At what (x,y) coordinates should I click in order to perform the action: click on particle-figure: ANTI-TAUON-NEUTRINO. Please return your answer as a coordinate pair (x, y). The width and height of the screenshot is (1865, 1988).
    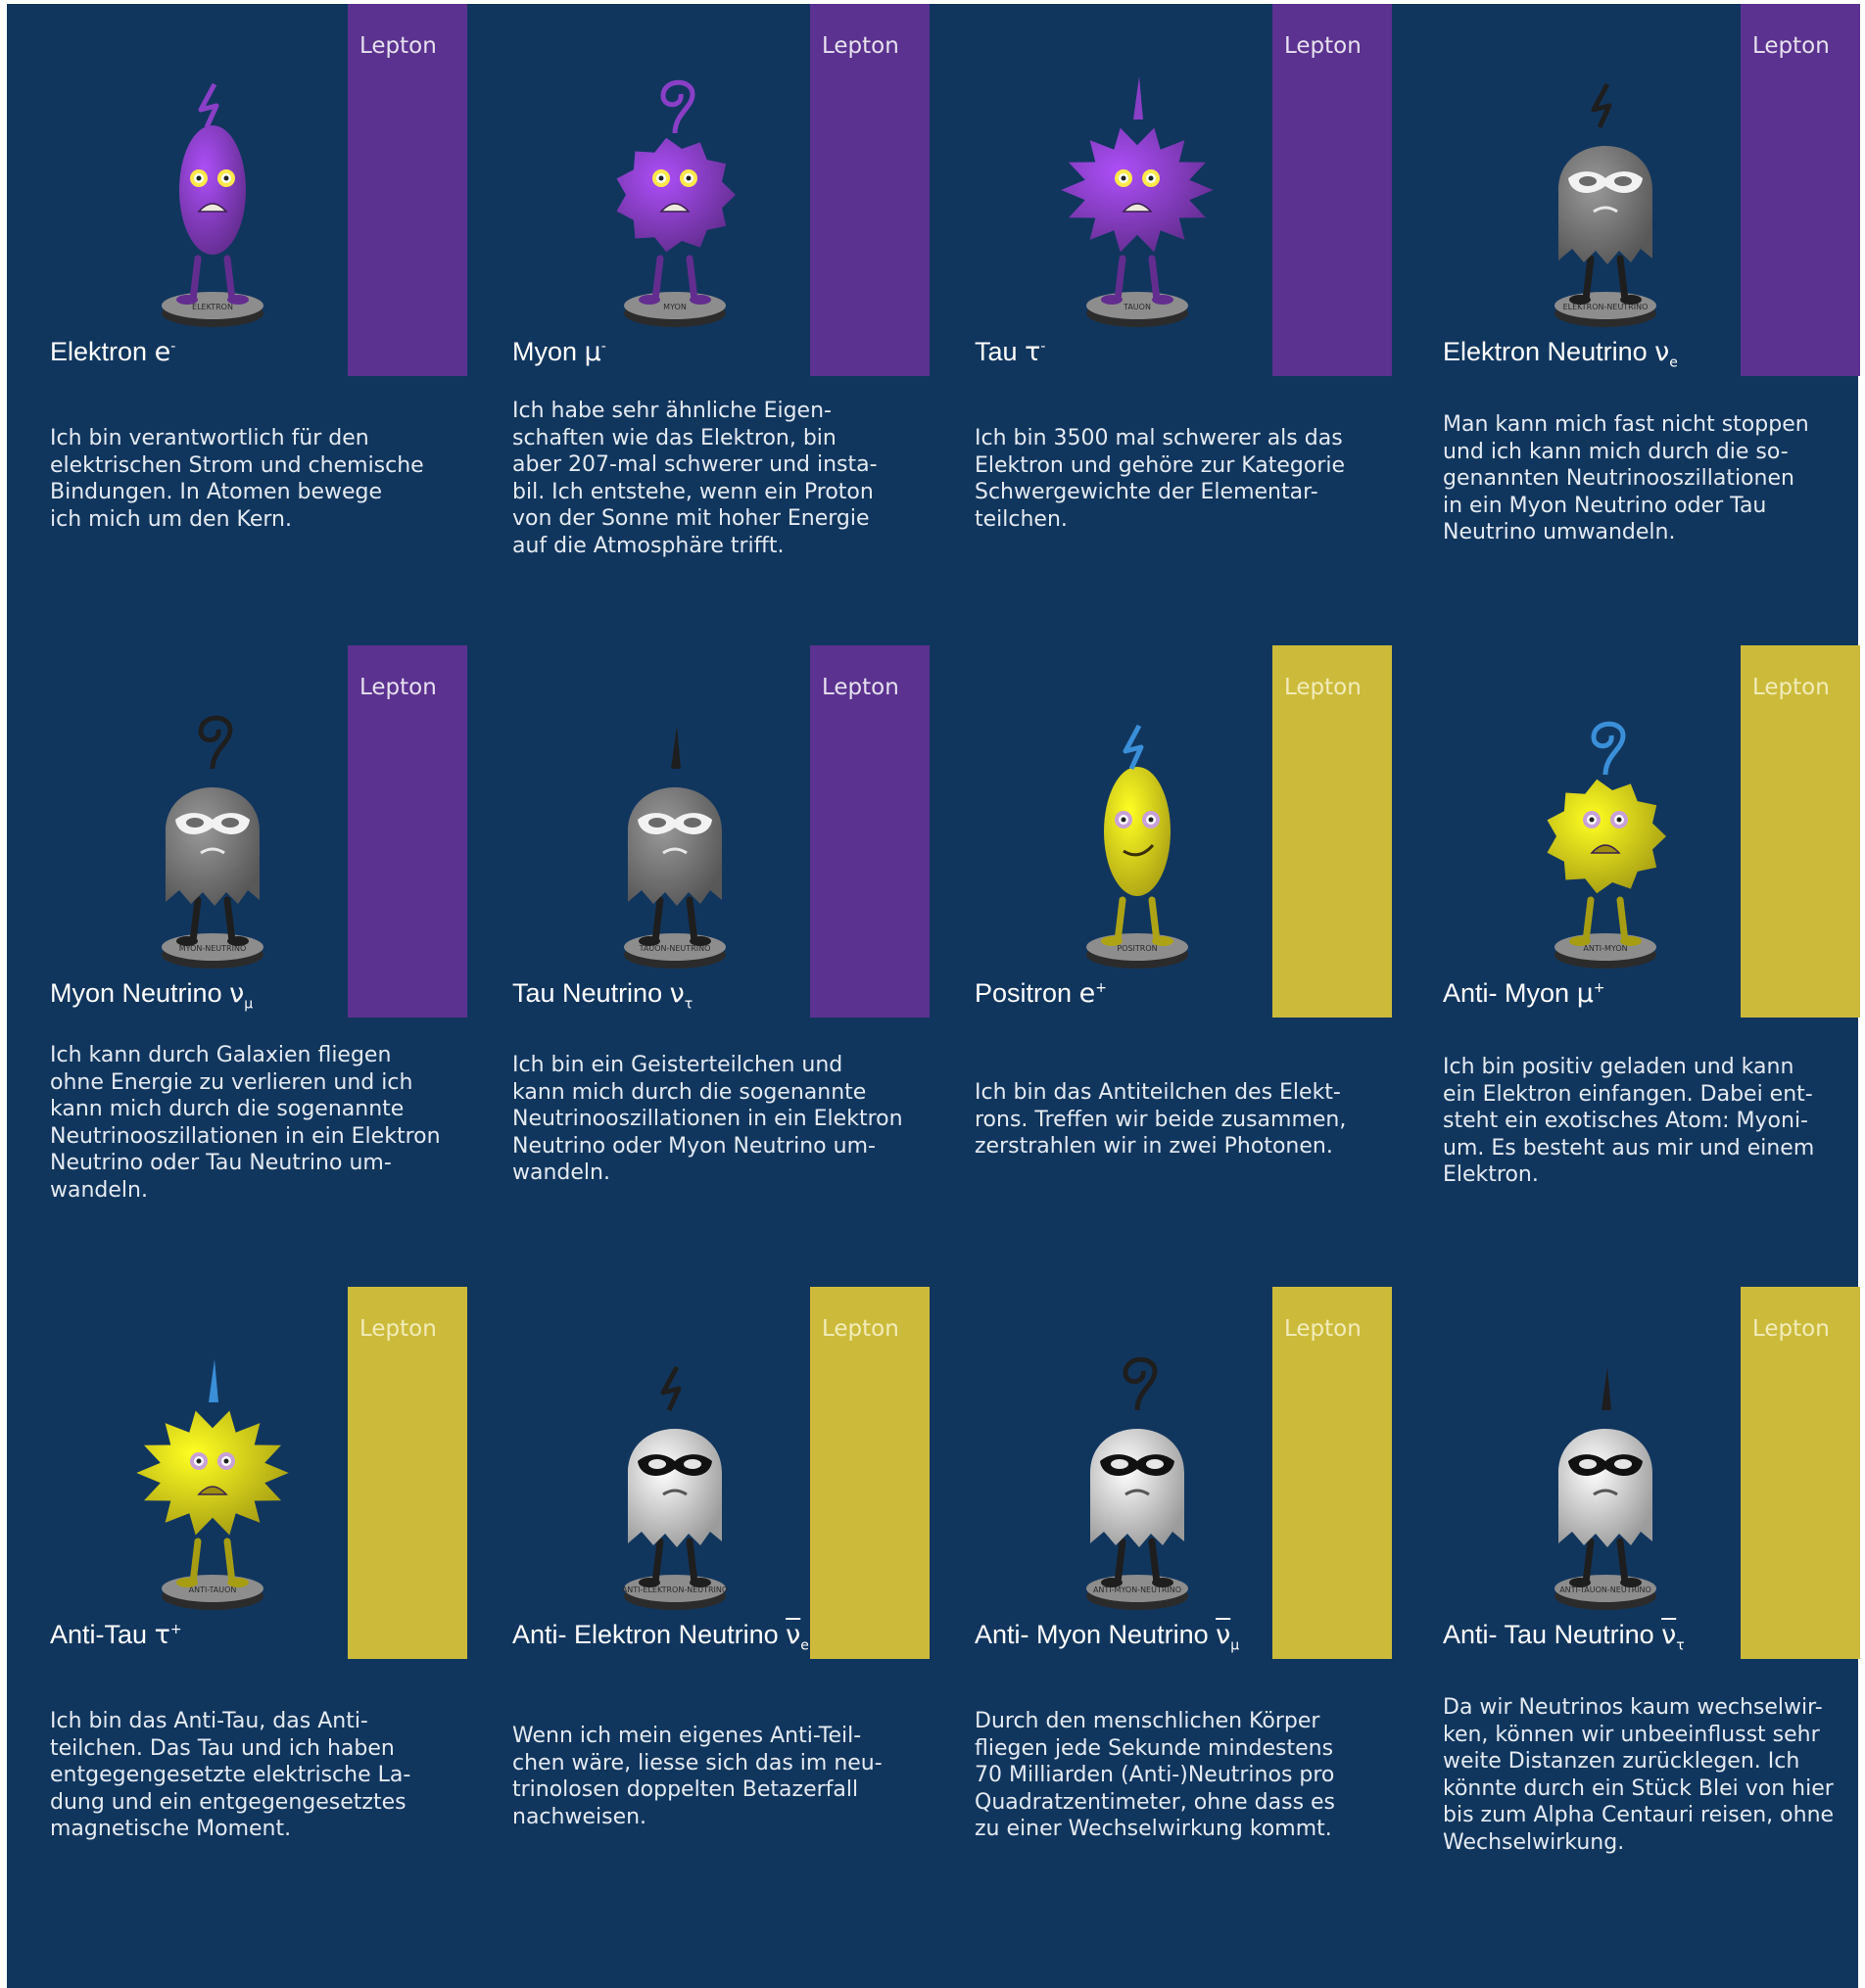
    Looking at the image, I should click on (1605, 1488).